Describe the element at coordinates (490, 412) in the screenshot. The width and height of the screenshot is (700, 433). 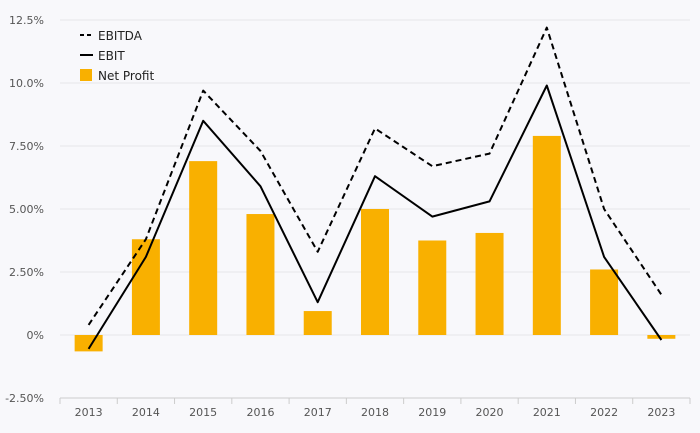
I see `x-tick-label: 2020` at that location.